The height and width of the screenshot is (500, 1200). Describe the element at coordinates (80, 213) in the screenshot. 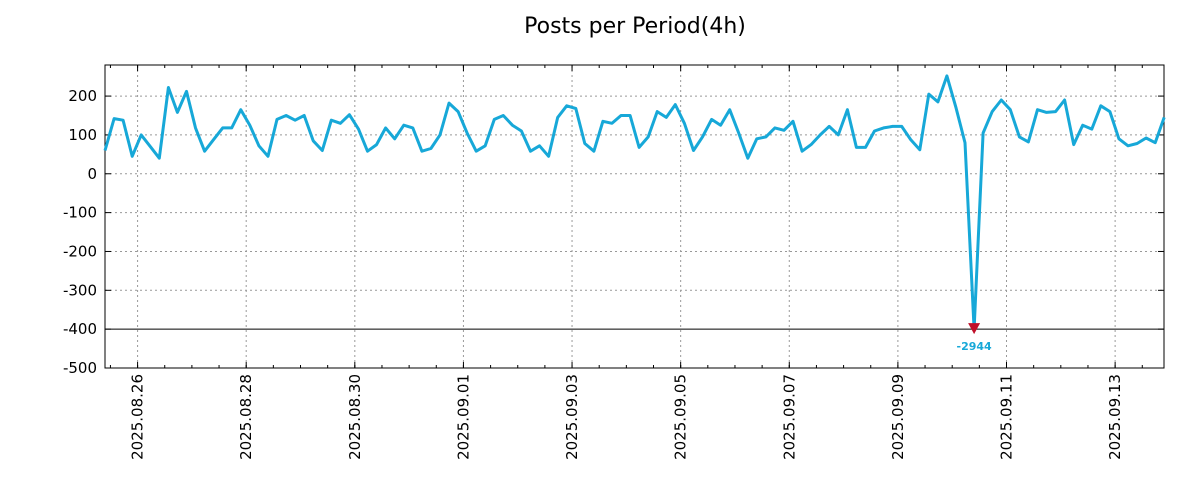

I see `y-tick-label: -100` at that location.